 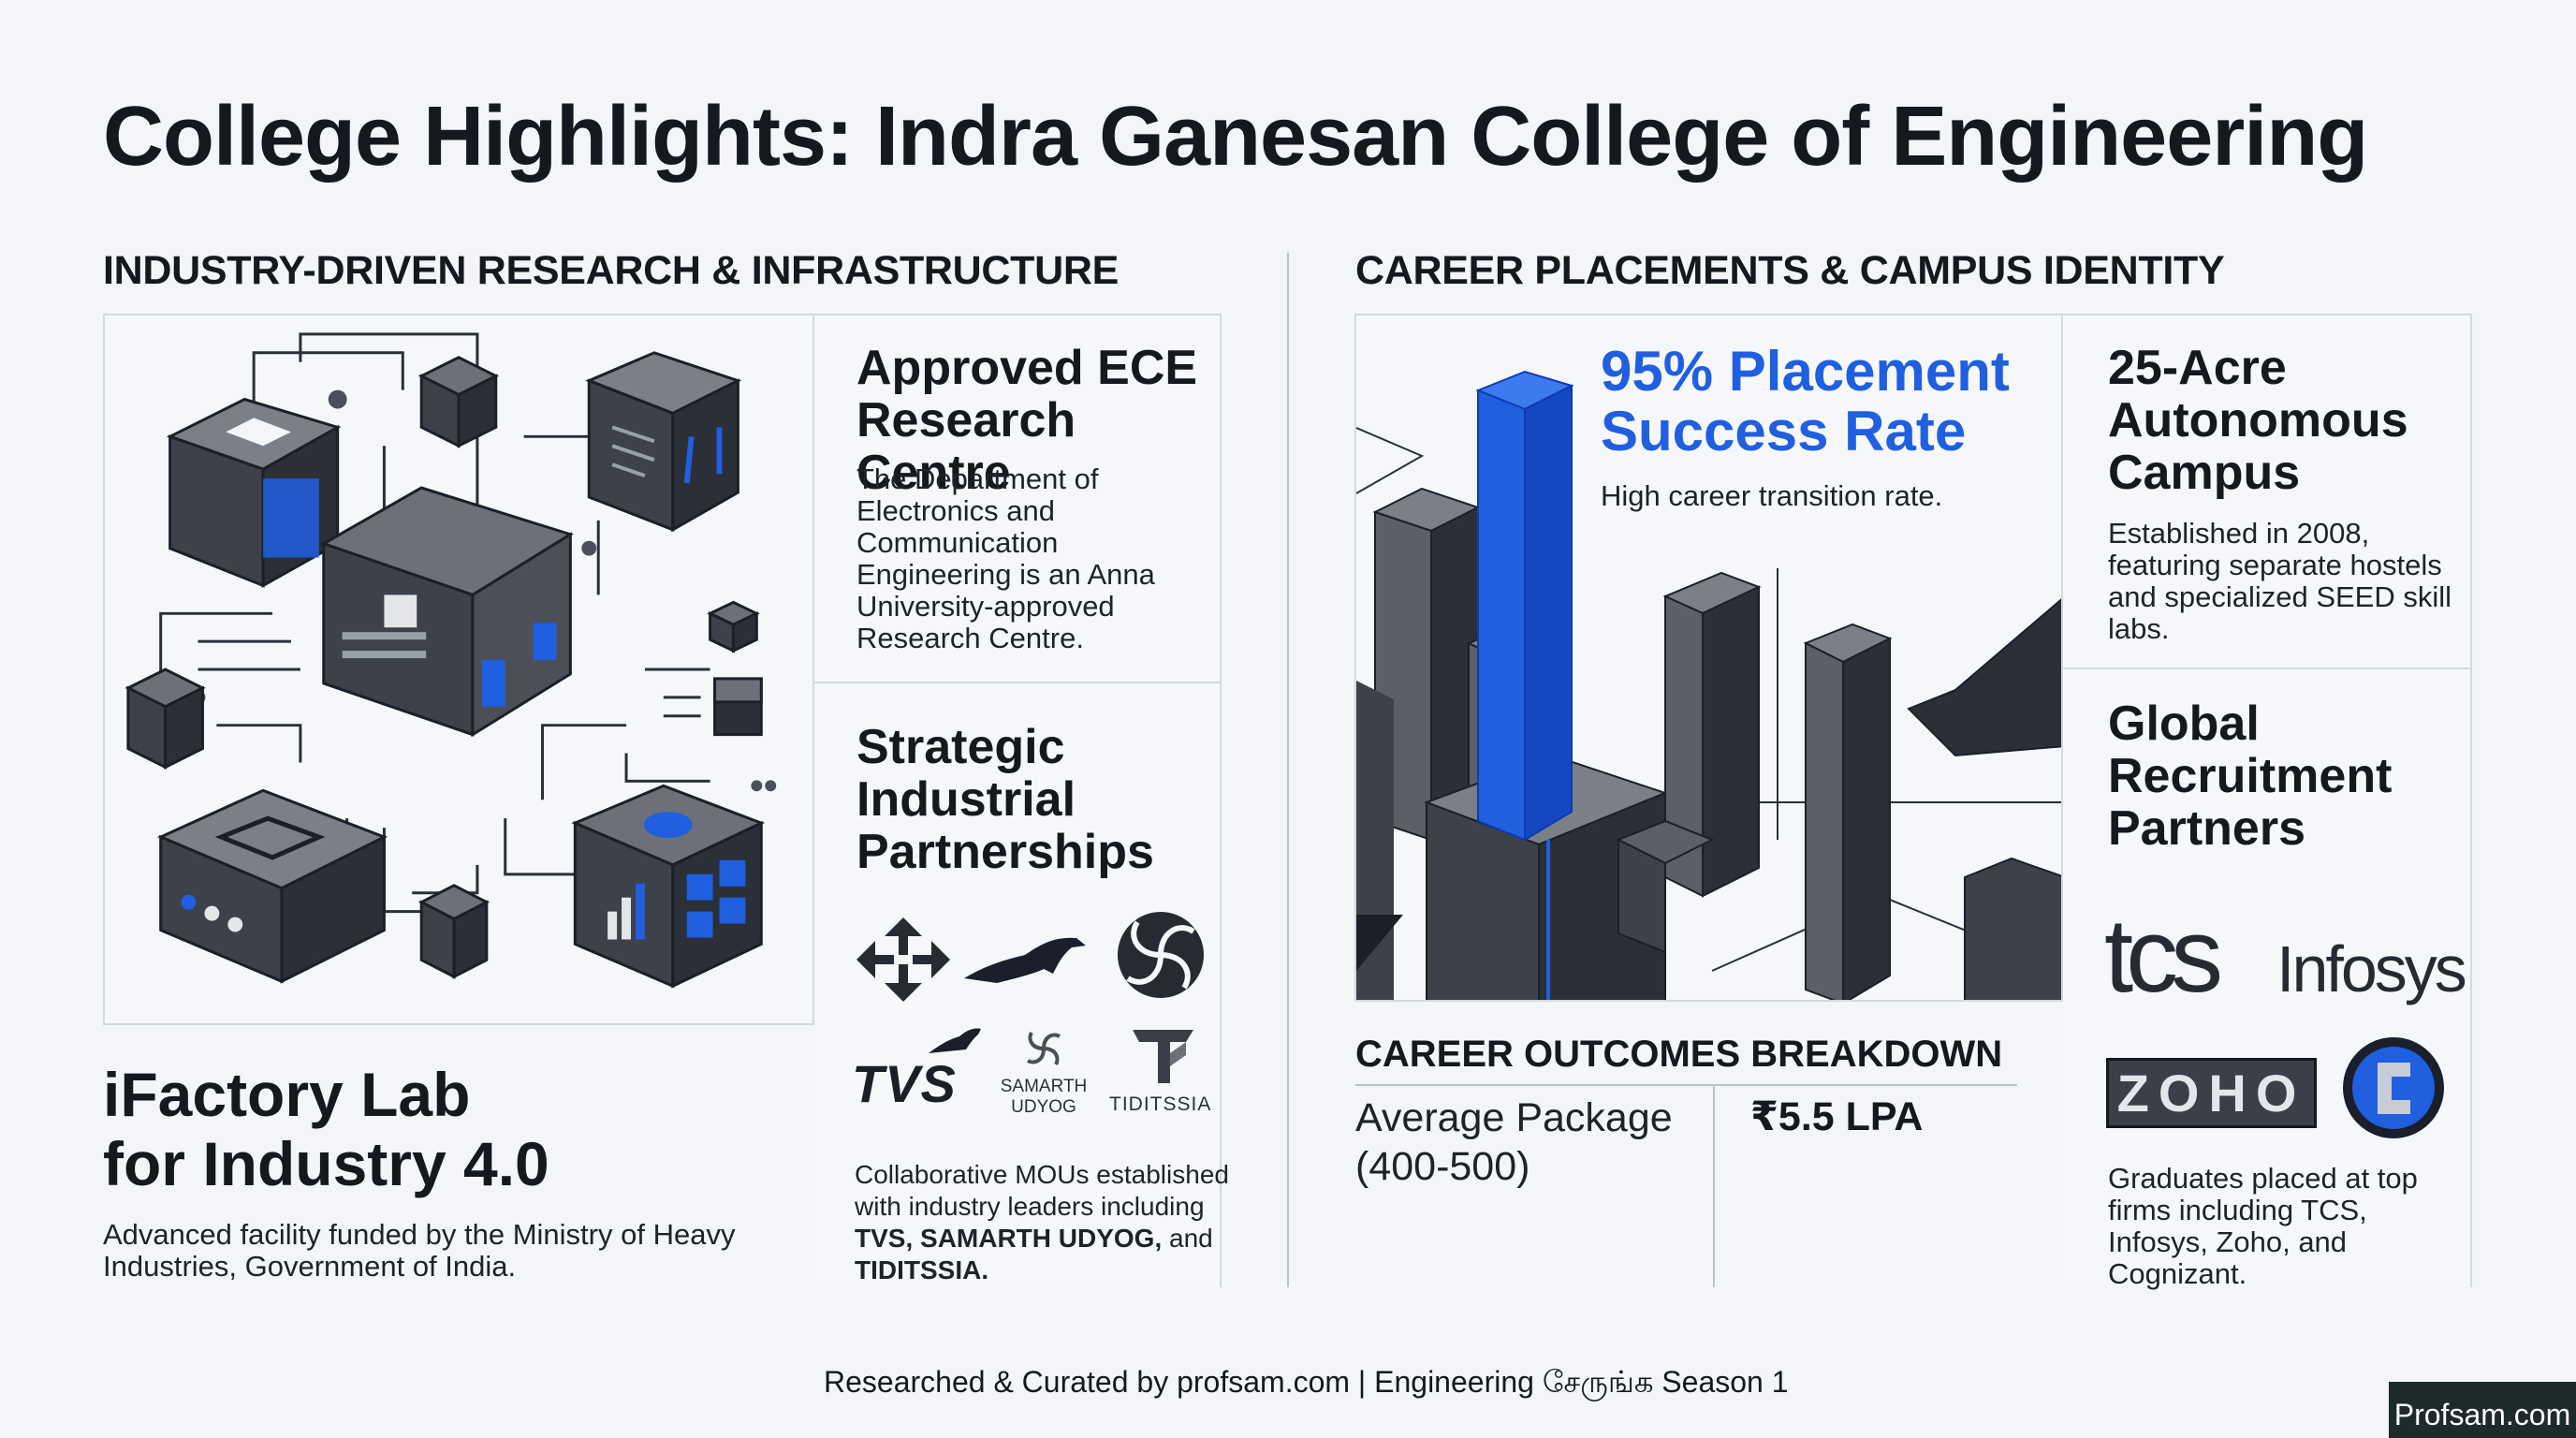 What do you see at coordinates (955, 1040) in the screenshot?
I see `tvs-horse-icon` at bounding box center [955, 1040].